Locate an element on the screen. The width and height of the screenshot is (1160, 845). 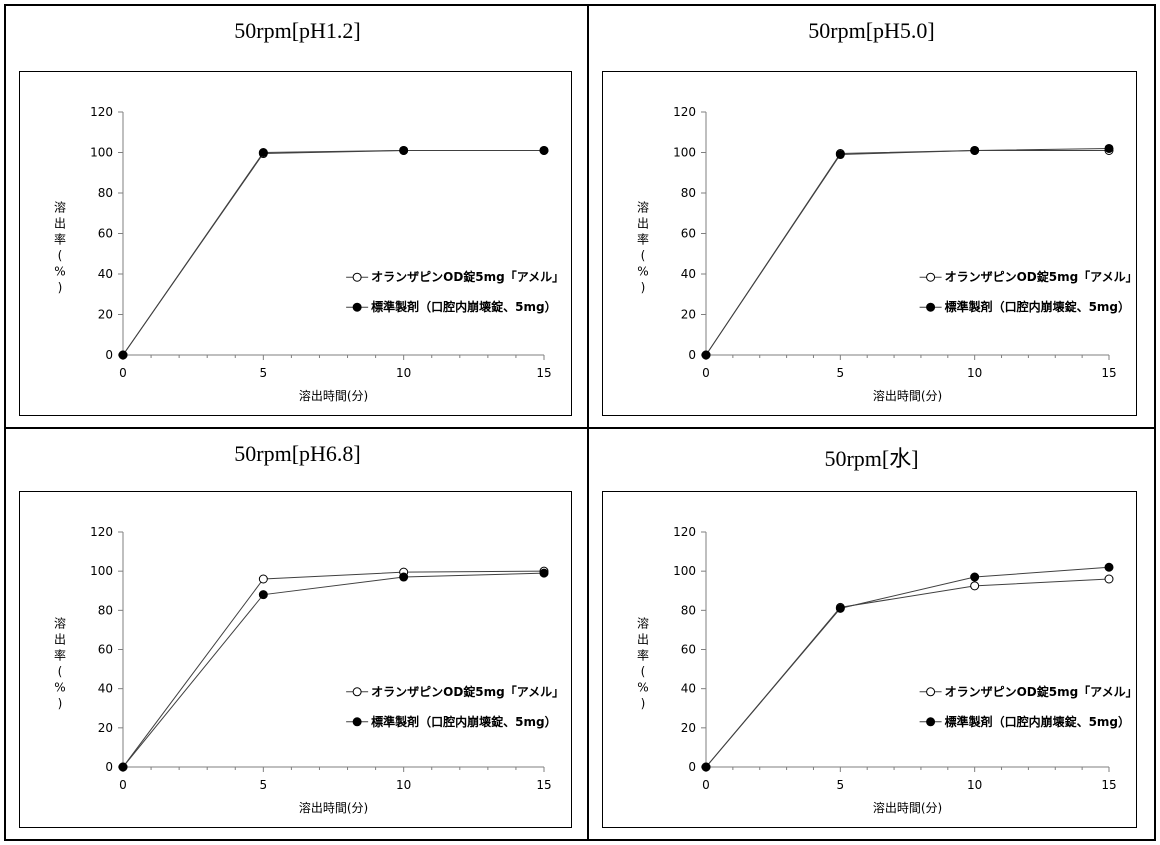
panel-title: 50rpm[水] is located at coordinates (871, 458).